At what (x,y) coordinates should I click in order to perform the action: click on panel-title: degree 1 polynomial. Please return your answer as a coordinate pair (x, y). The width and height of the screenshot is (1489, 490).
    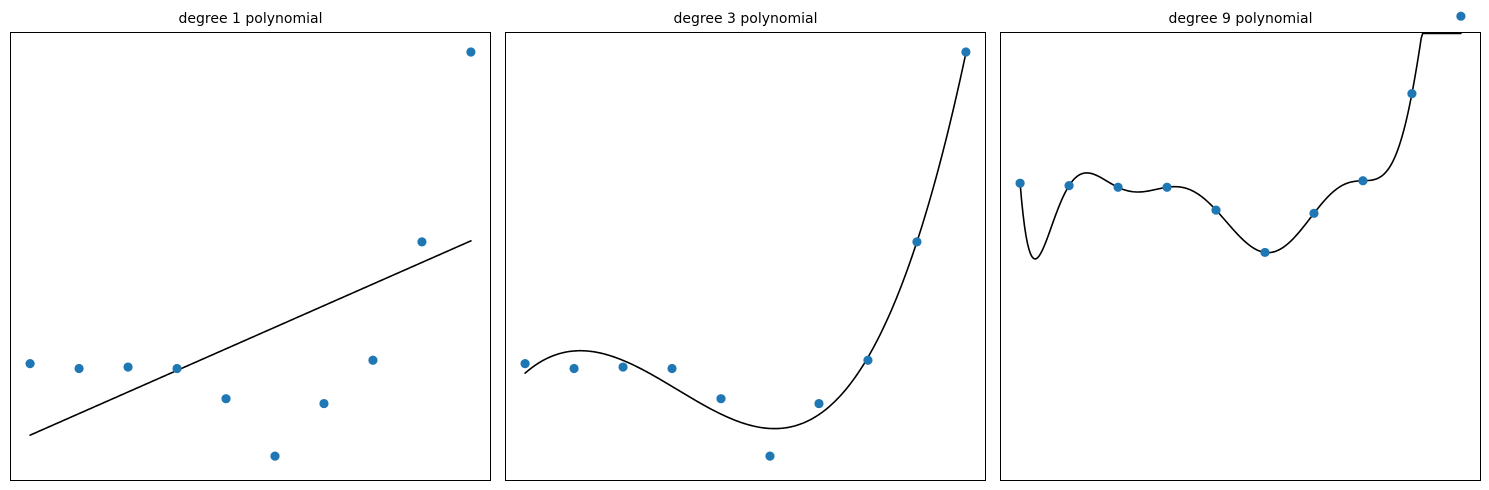
    Looking at the image, I should click on (251, 19).